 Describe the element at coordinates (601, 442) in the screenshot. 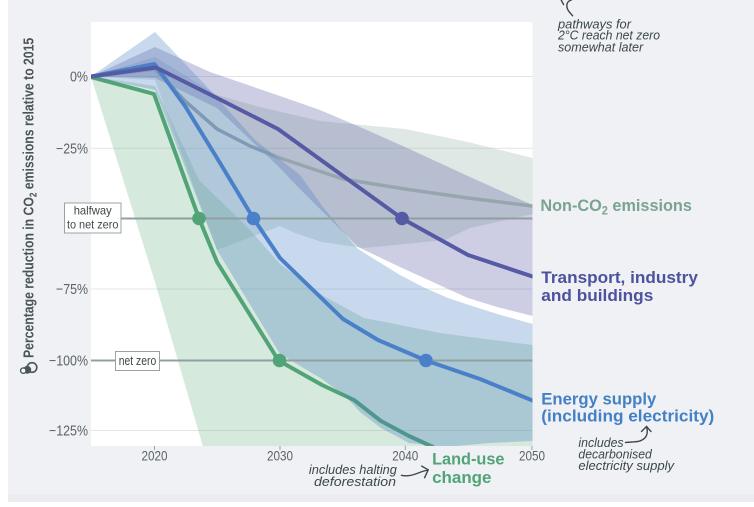

I see `svg-text: includes` at that location.